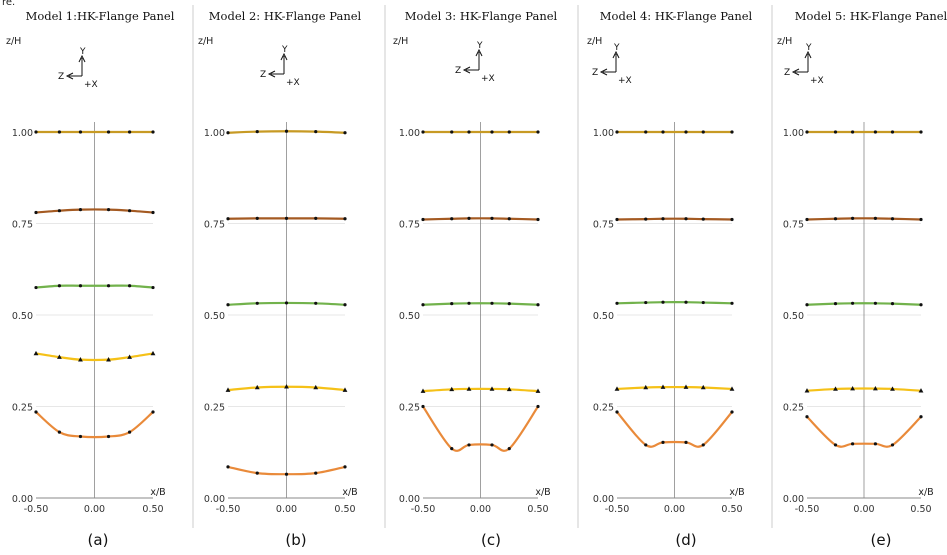 This screenshot has height=555, width=947. Describe the element at coordinates (481, 16) in the screenshot. I see `chart-title: Model 3: HK-Flange Panel` at that location.